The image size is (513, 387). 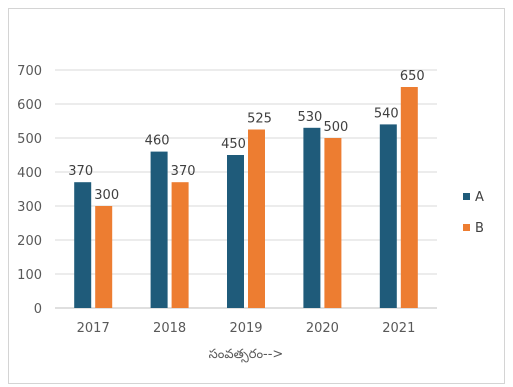 What do you see at coordinates (104, 257) in the screenshot?
I see `bar-b-2017` at bounding box center [104, 257].